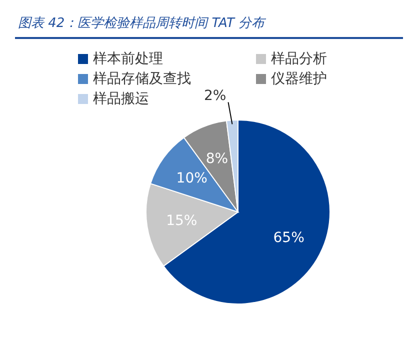 Image resolution: width=416 pixels, height=339 pixels. I want to click on data-label: 8%, so click(217, 158).